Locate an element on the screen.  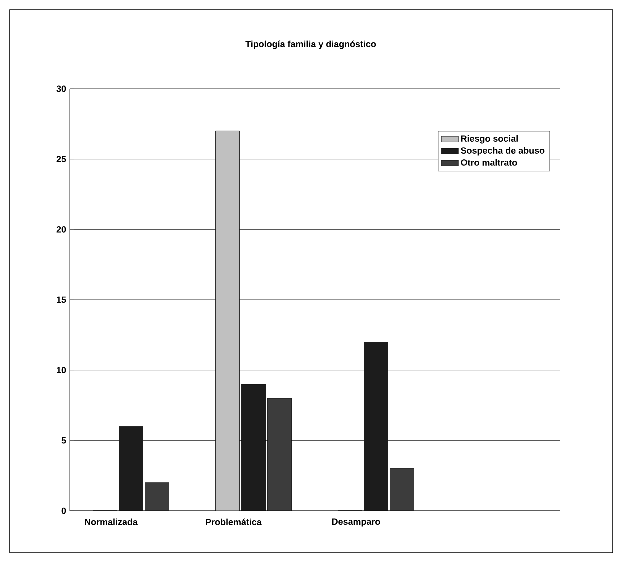
x-tick-label: Problemática is located at coordinates (234, 522).